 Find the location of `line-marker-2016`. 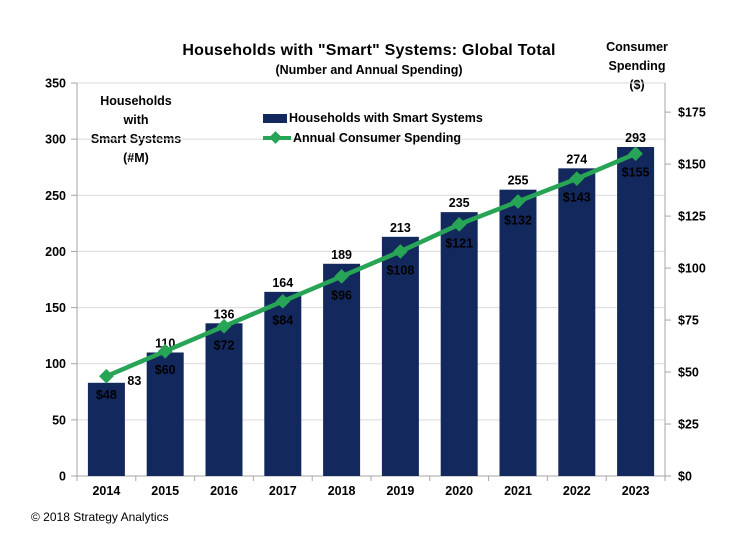

line-marker-2016 is located at coordinates (224, 326).